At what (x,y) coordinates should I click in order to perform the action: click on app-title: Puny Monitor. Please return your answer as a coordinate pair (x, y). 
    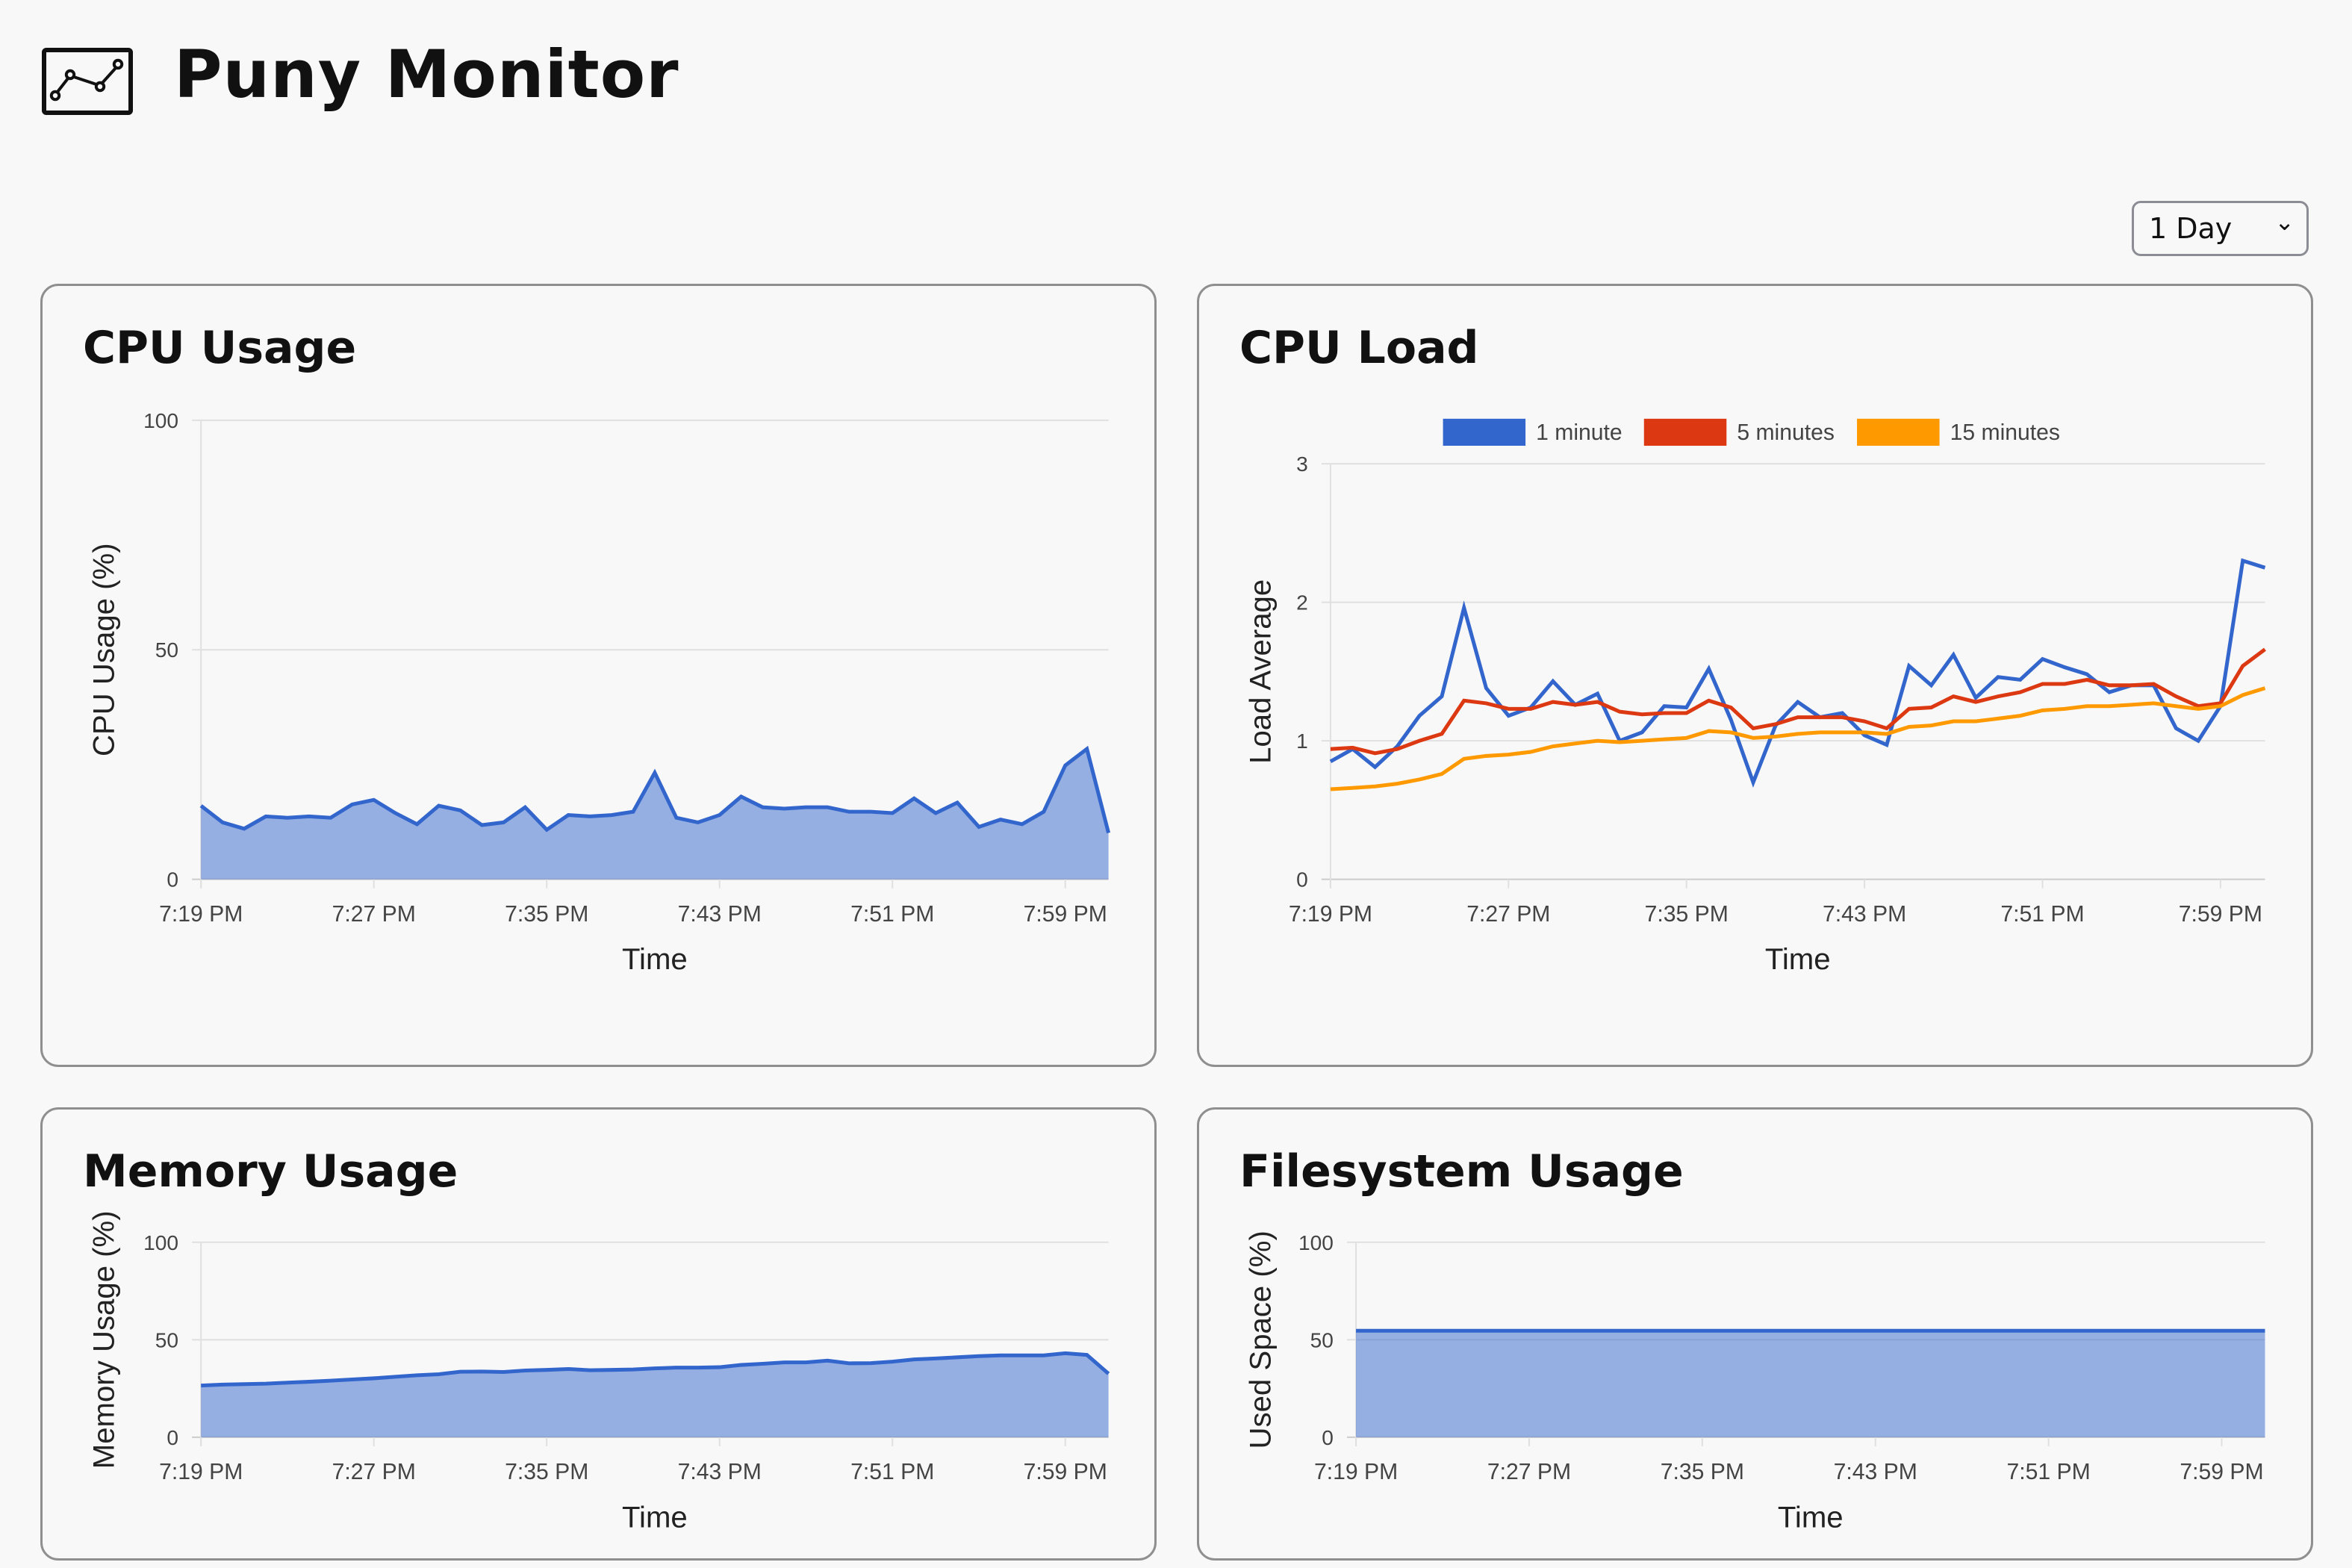
    Looking at the image, I should click on (426, 74).